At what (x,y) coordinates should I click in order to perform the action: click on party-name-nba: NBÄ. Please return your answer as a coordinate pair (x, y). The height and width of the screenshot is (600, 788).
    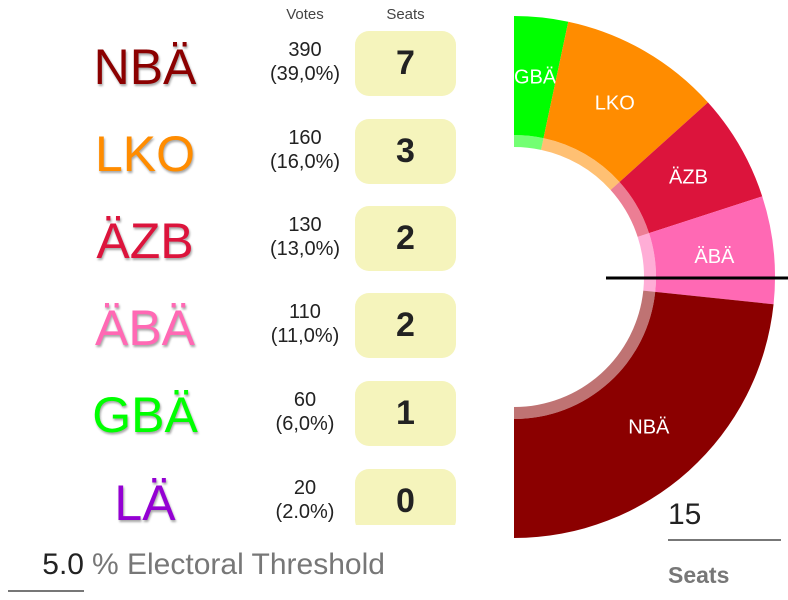
    Looking at the image, I should click on (145, 67).